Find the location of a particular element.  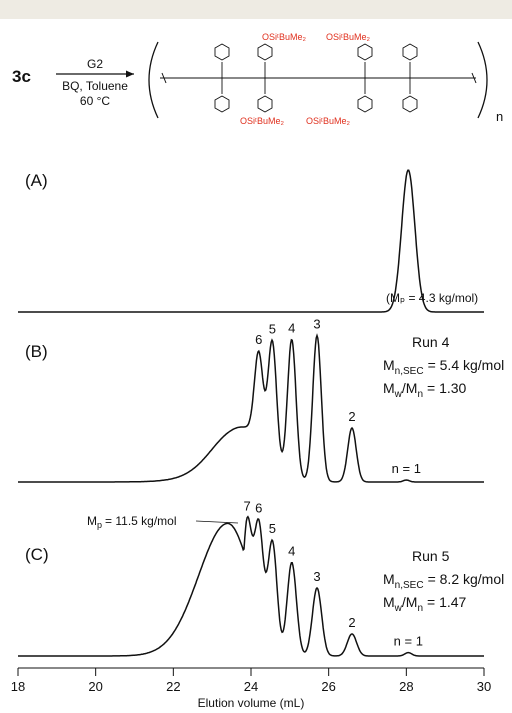

panel-a-label: (A) is located at coordinates (36, 180).